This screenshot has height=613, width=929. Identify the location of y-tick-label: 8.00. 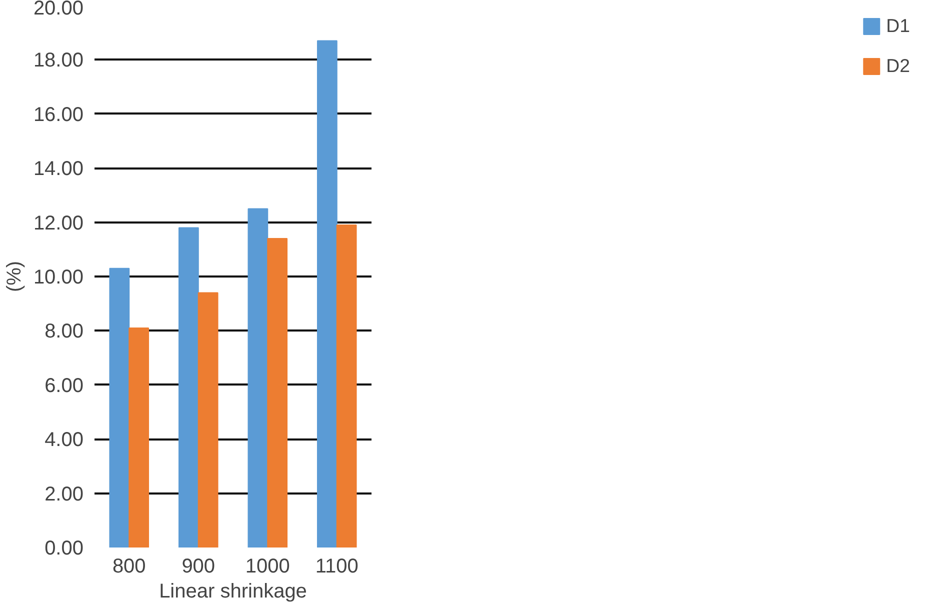
(64, 331).